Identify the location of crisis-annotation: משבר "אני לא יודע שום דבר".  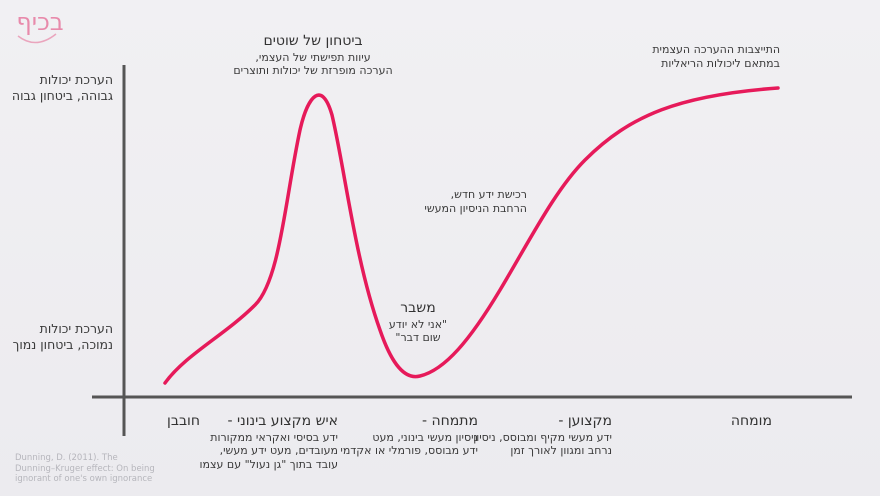
(418, 322).